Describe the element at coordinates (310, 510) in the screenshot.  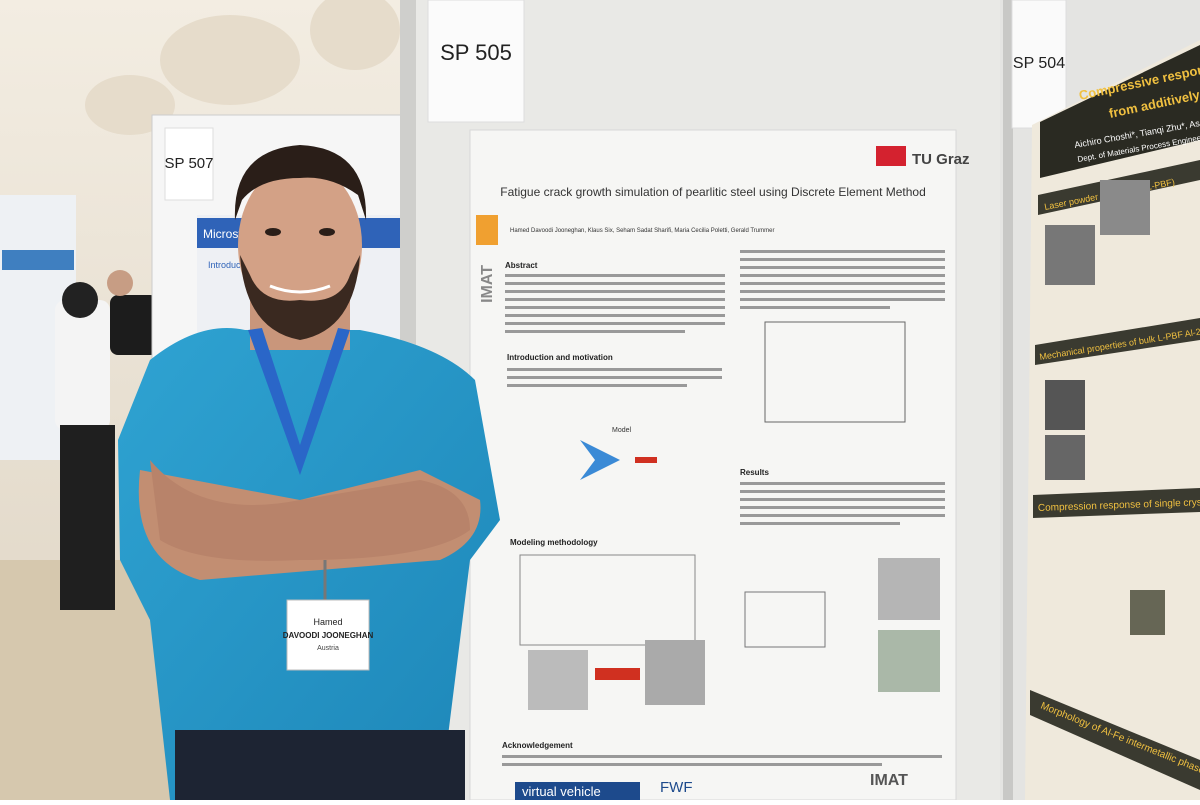
I see `arm` at that location.